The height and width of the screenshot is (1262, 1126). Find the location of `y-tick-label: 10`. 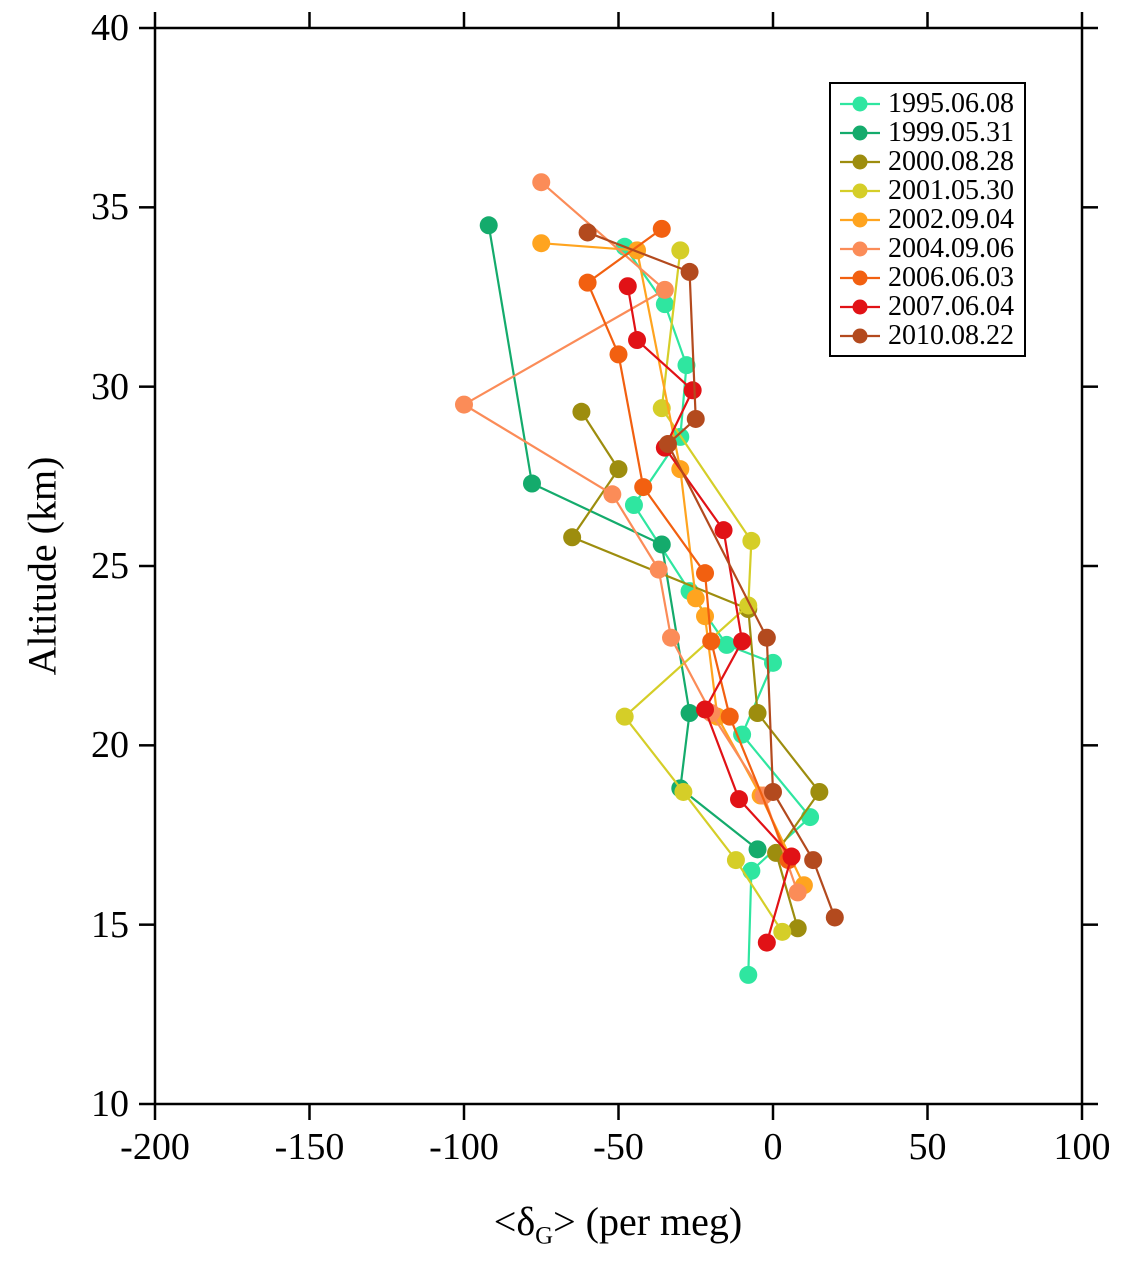

y-tick-label: 10 is located at coordinates (110, 1104).